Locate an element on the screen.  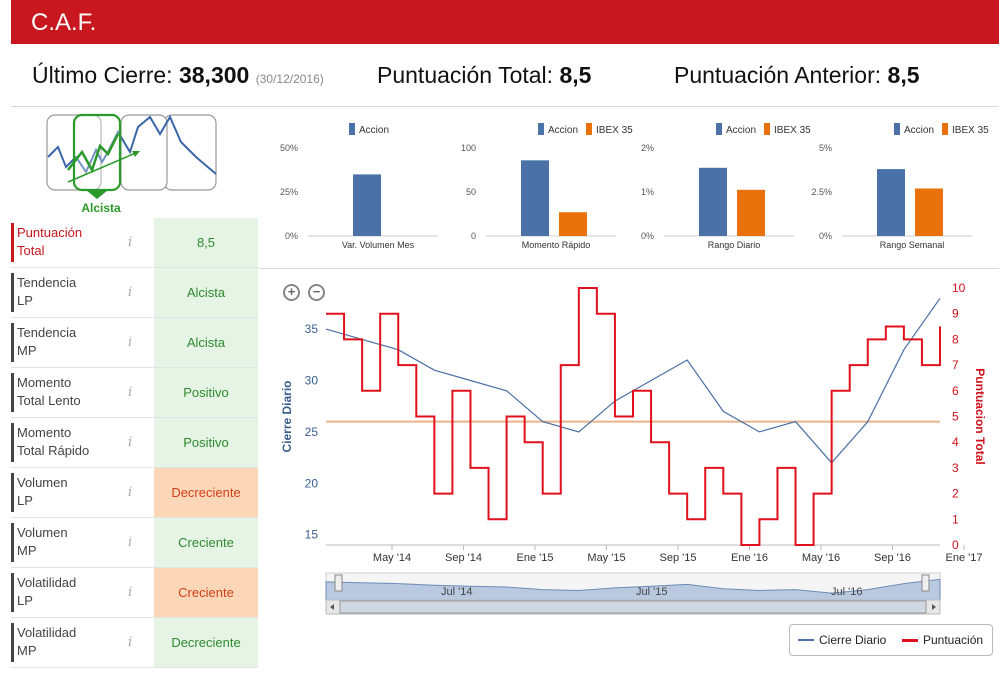
indicator-label-cell: Volatilidad LP i is located at coordinates (82, 592).